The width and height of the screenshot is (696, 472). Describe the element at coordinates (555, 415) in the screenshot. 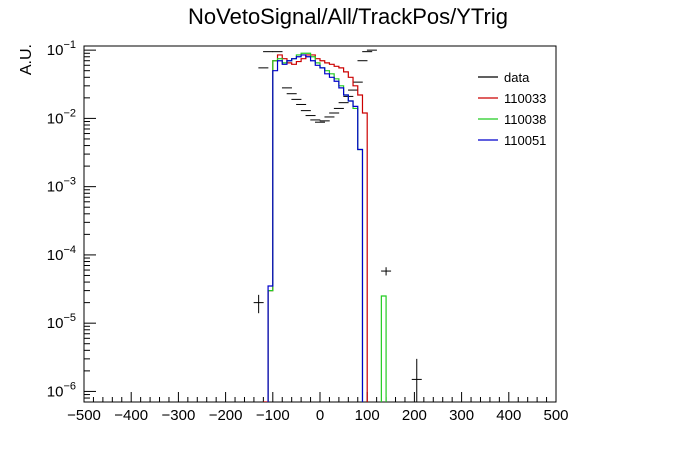

I see `x-tick-label: 500` at that location.